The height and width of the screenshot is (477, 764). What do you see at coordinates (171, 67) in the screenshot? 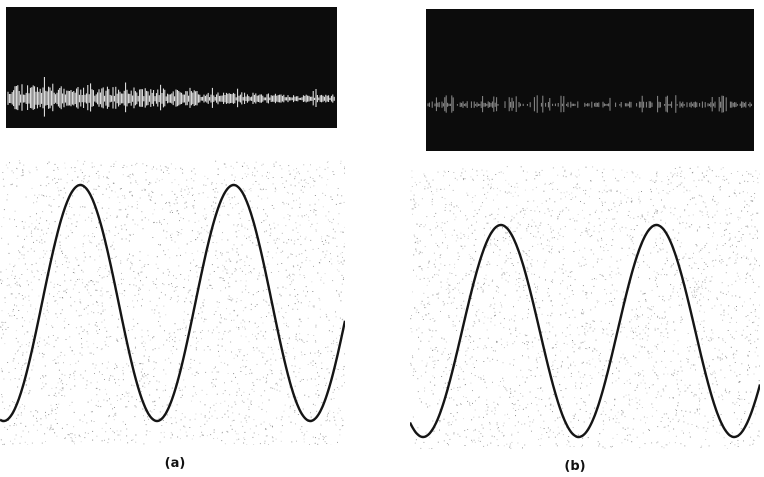
I see `oscilloscope-screen-a` at bounding box center [171, 67].